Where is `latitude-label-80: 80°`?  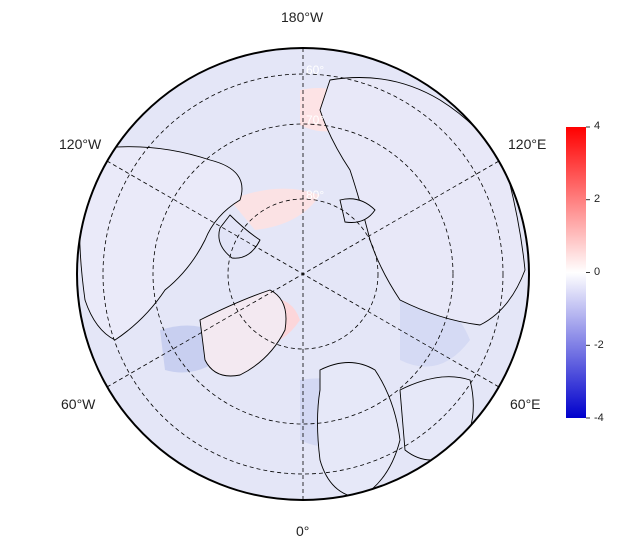 latitude-label-80: 80° is located at coordinates (315, 195).